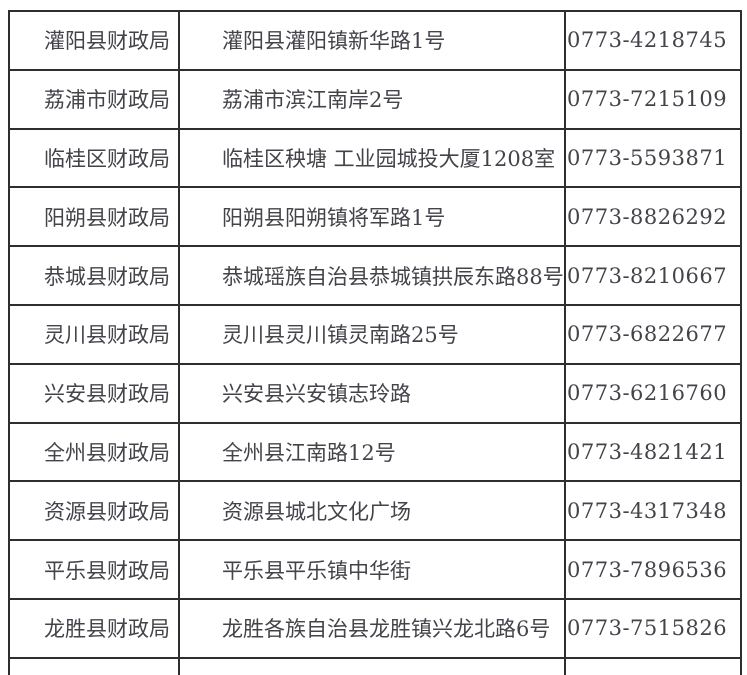 This screenshot has height=675, width=747. I want to click on phone-cell: 0773-6822677, so click(653, 334).